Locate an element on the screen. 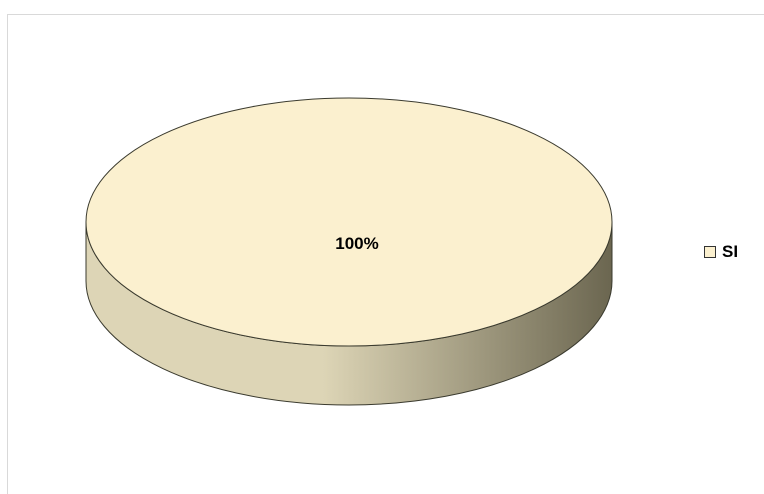 This screenshot has height=494, width=764. legend-label-si: SI is located at coordinates (730, 251).